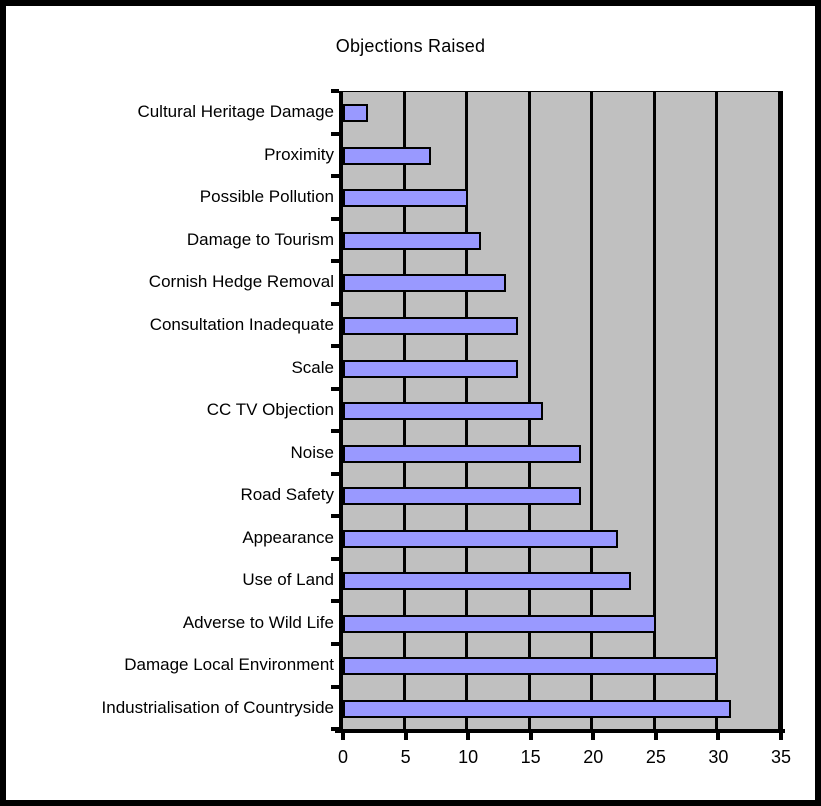  I want to click on value-axis-label-10: 10, so click(468, 757).